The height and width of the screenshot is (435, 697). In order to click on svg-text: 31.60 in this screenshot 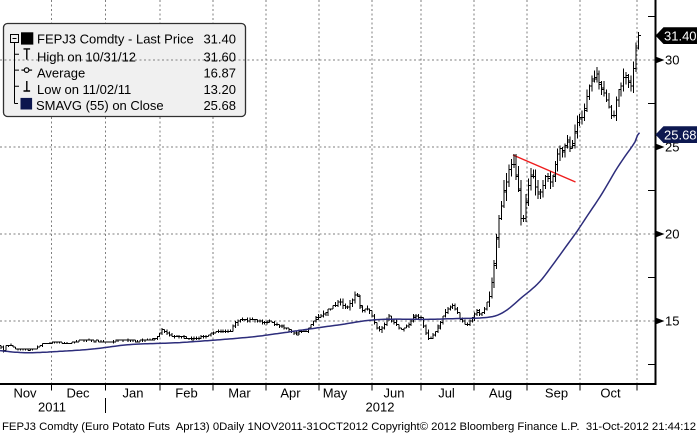, I will do `click(219, 56)`.